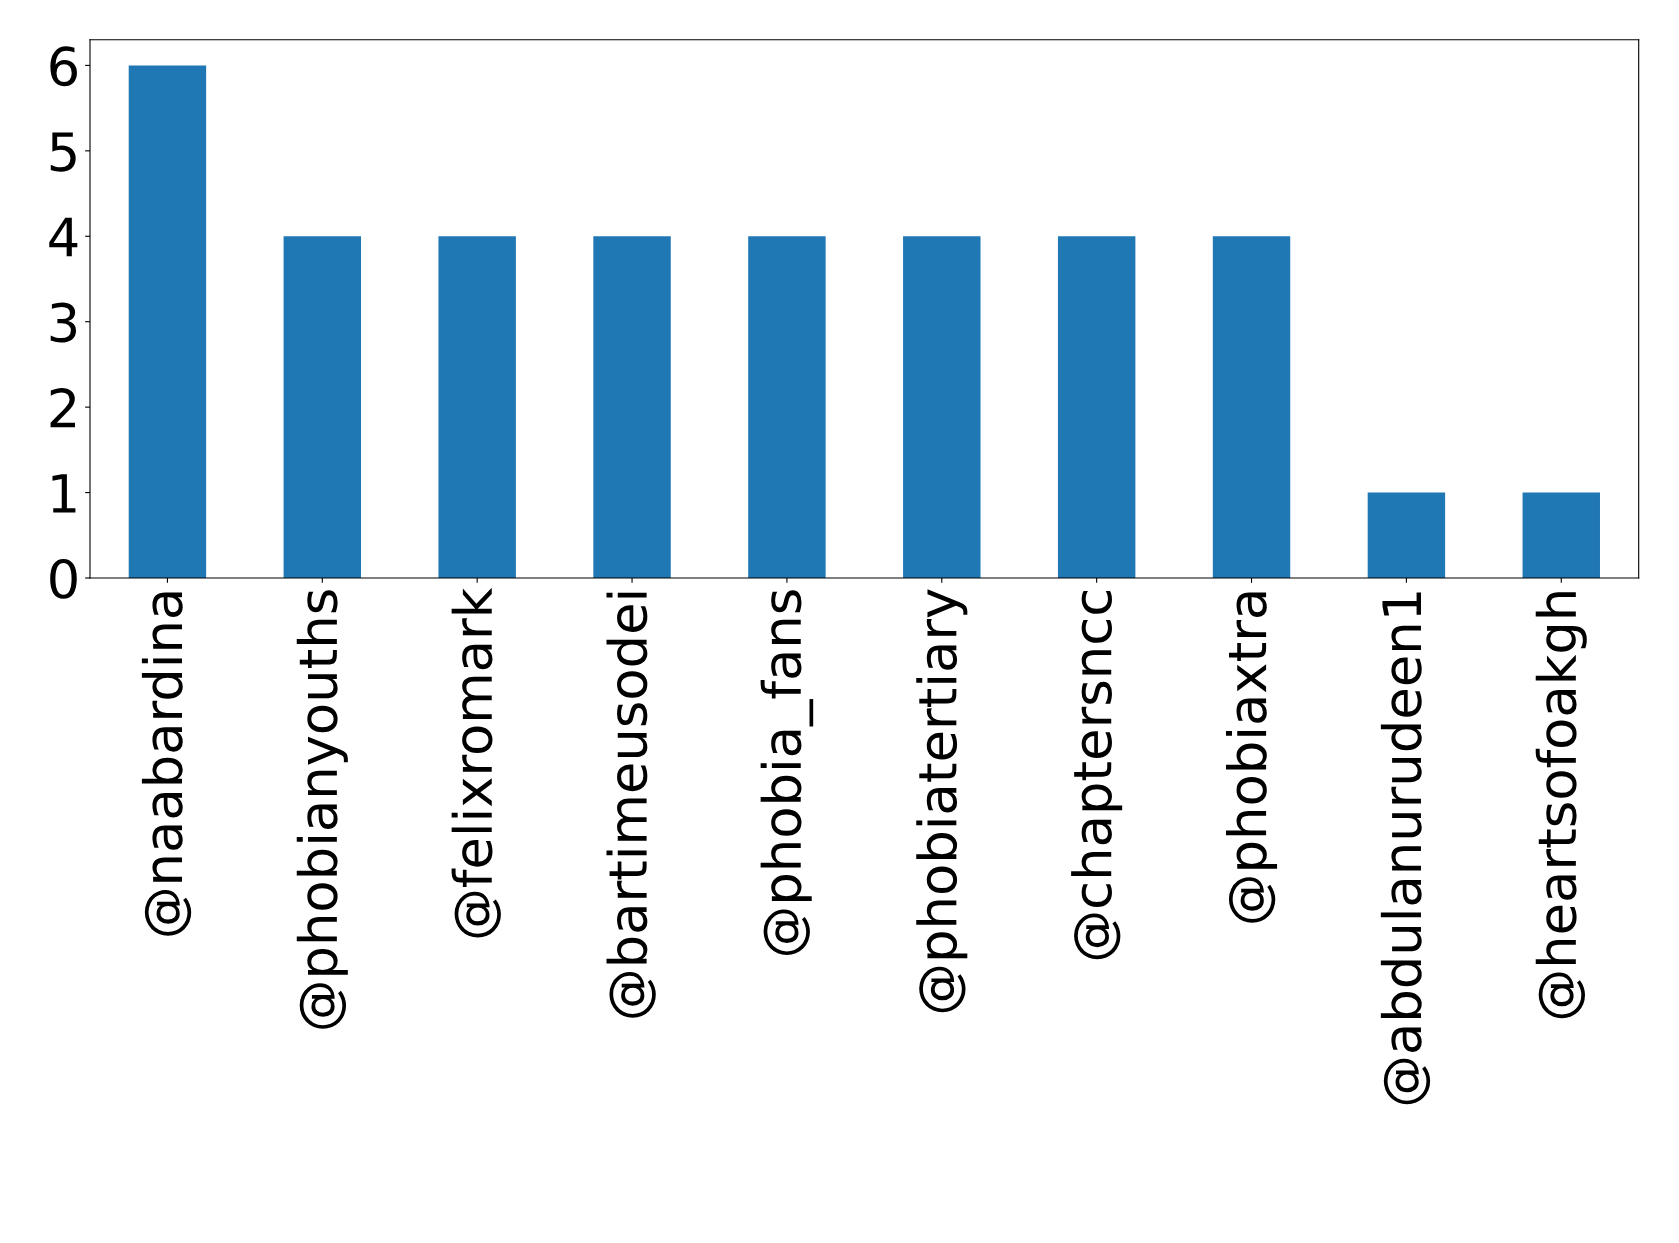 This screenshot has width=1679, height=1243. I want to click on x-tick-label: @phobiatertiary, so click(942, 801).